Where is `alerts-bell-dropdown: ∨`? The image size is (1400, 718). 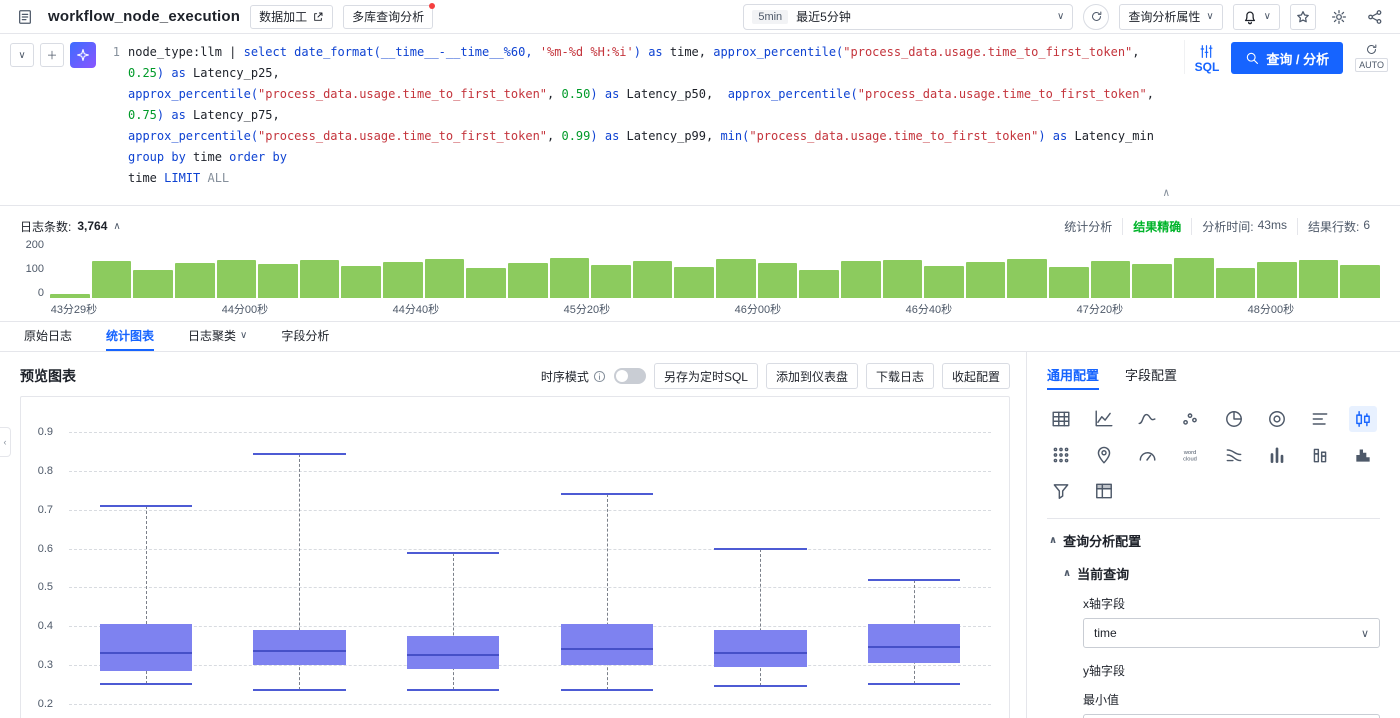 alerts-bell-dropdown: ∨ is located at coordinates (1256, 16).